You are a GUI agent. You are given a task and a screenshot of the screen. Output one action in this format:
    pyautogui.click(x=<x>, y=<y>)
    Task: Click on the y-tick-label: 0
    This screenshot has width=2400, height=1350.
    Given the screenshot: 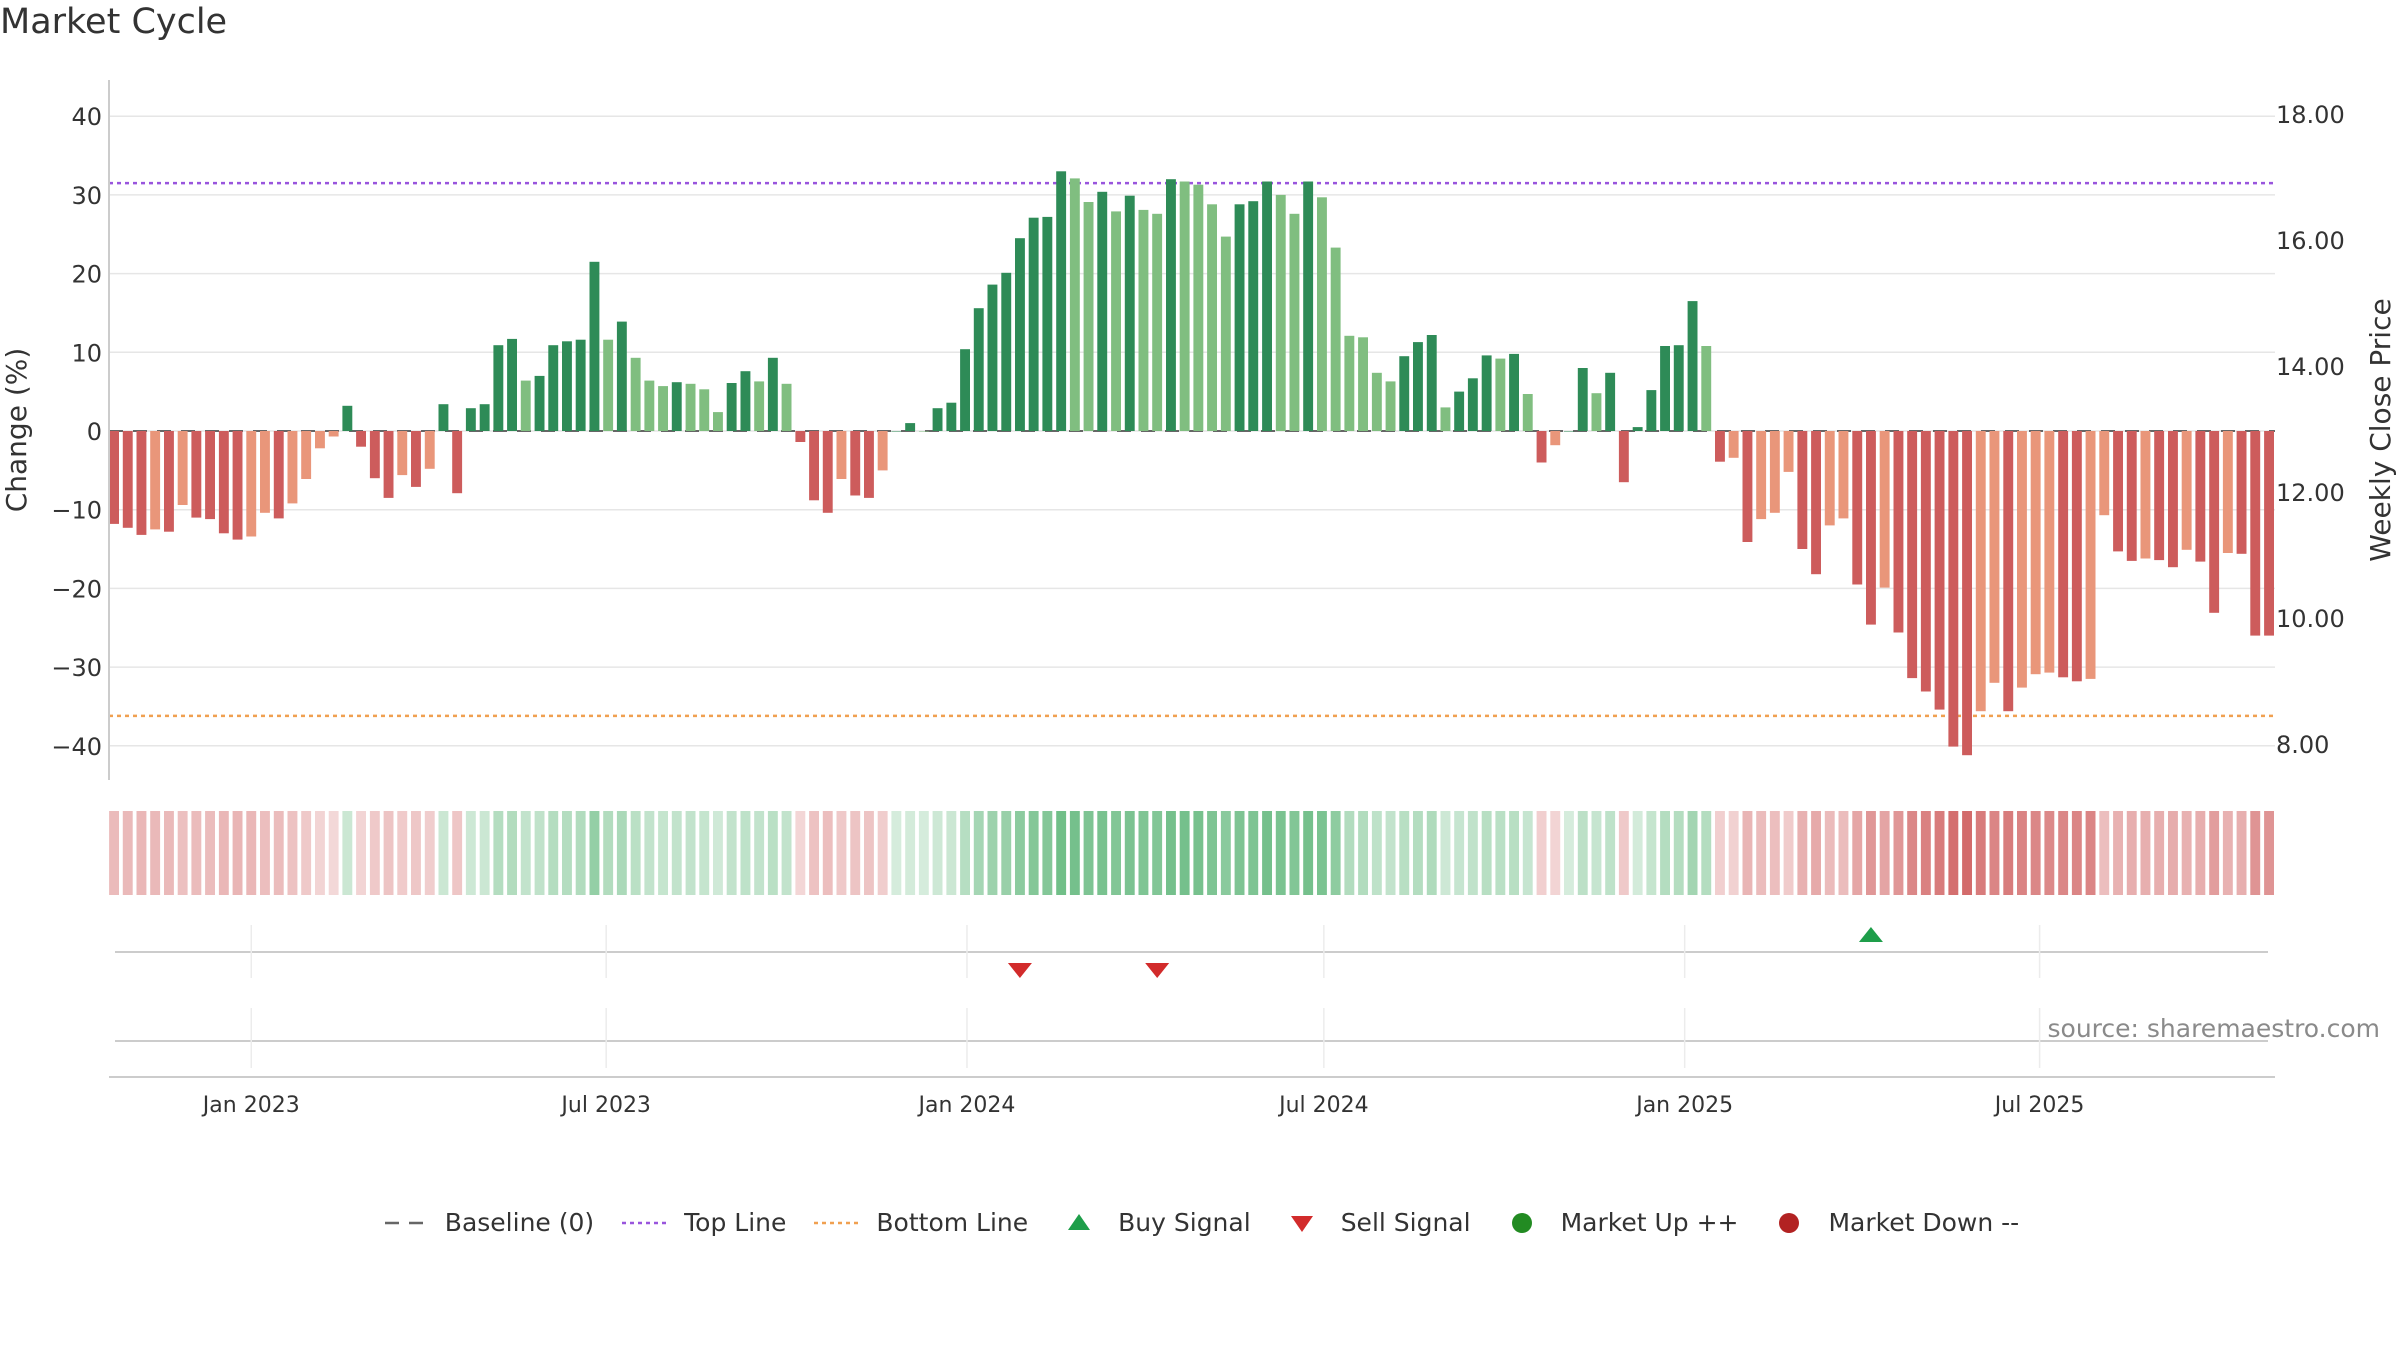 What is the action you would take?
    pyautogui.click(x=94, y=432)
    